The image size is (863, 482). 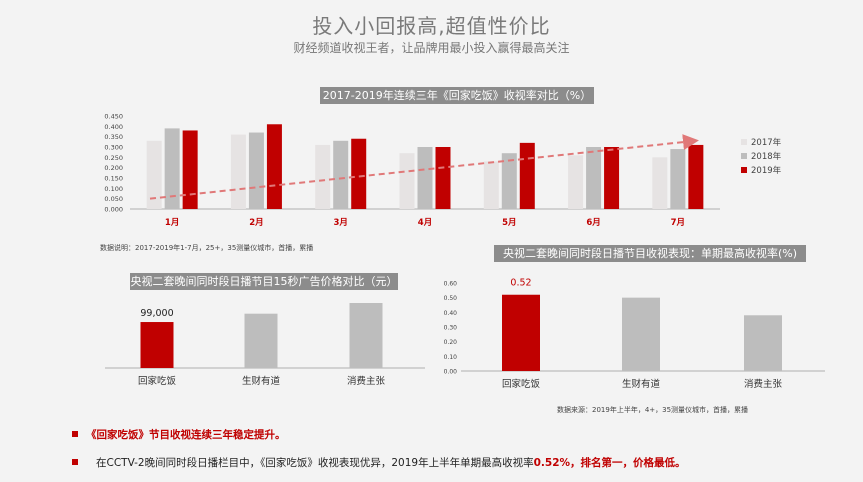 I want to click on bar-2019年-6月, so click(x=612, y=178).